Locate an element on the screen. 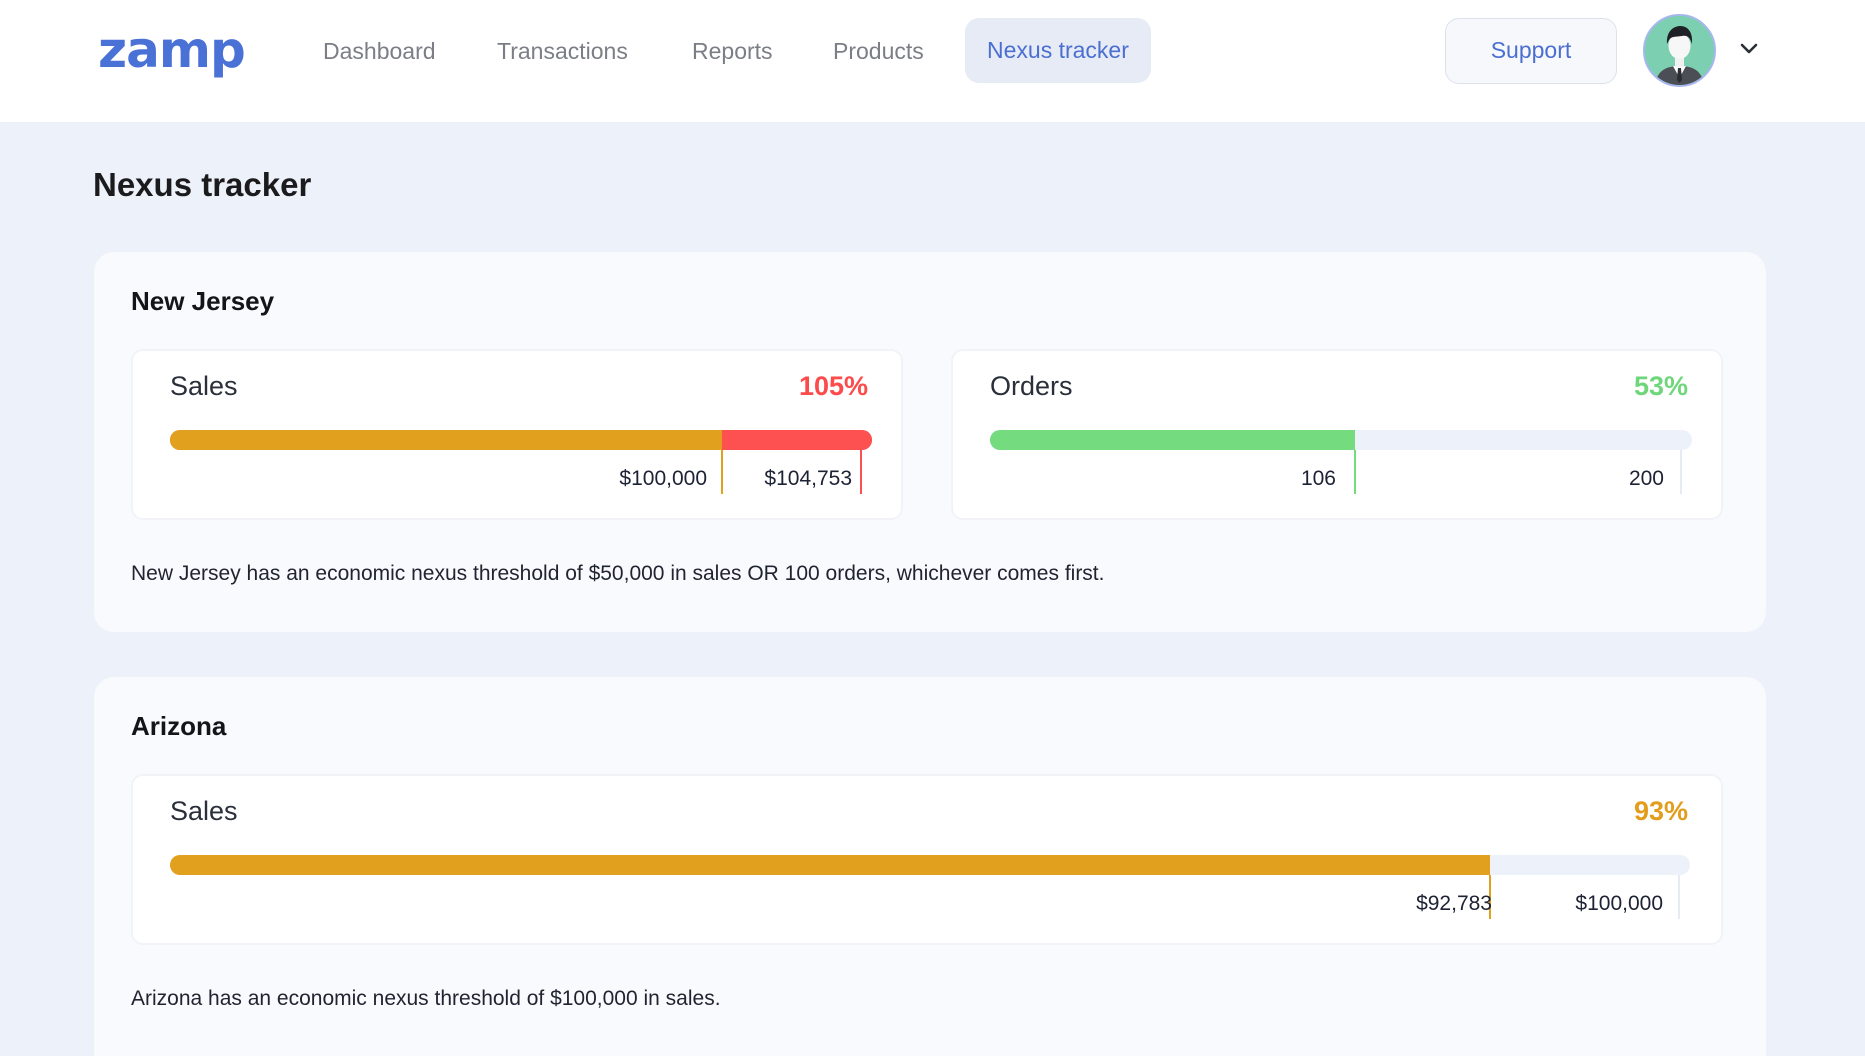 Image resolution: width=1865 pixels, height=1056 pixels. current-value: 106 is located at coordinates (1318, 478).